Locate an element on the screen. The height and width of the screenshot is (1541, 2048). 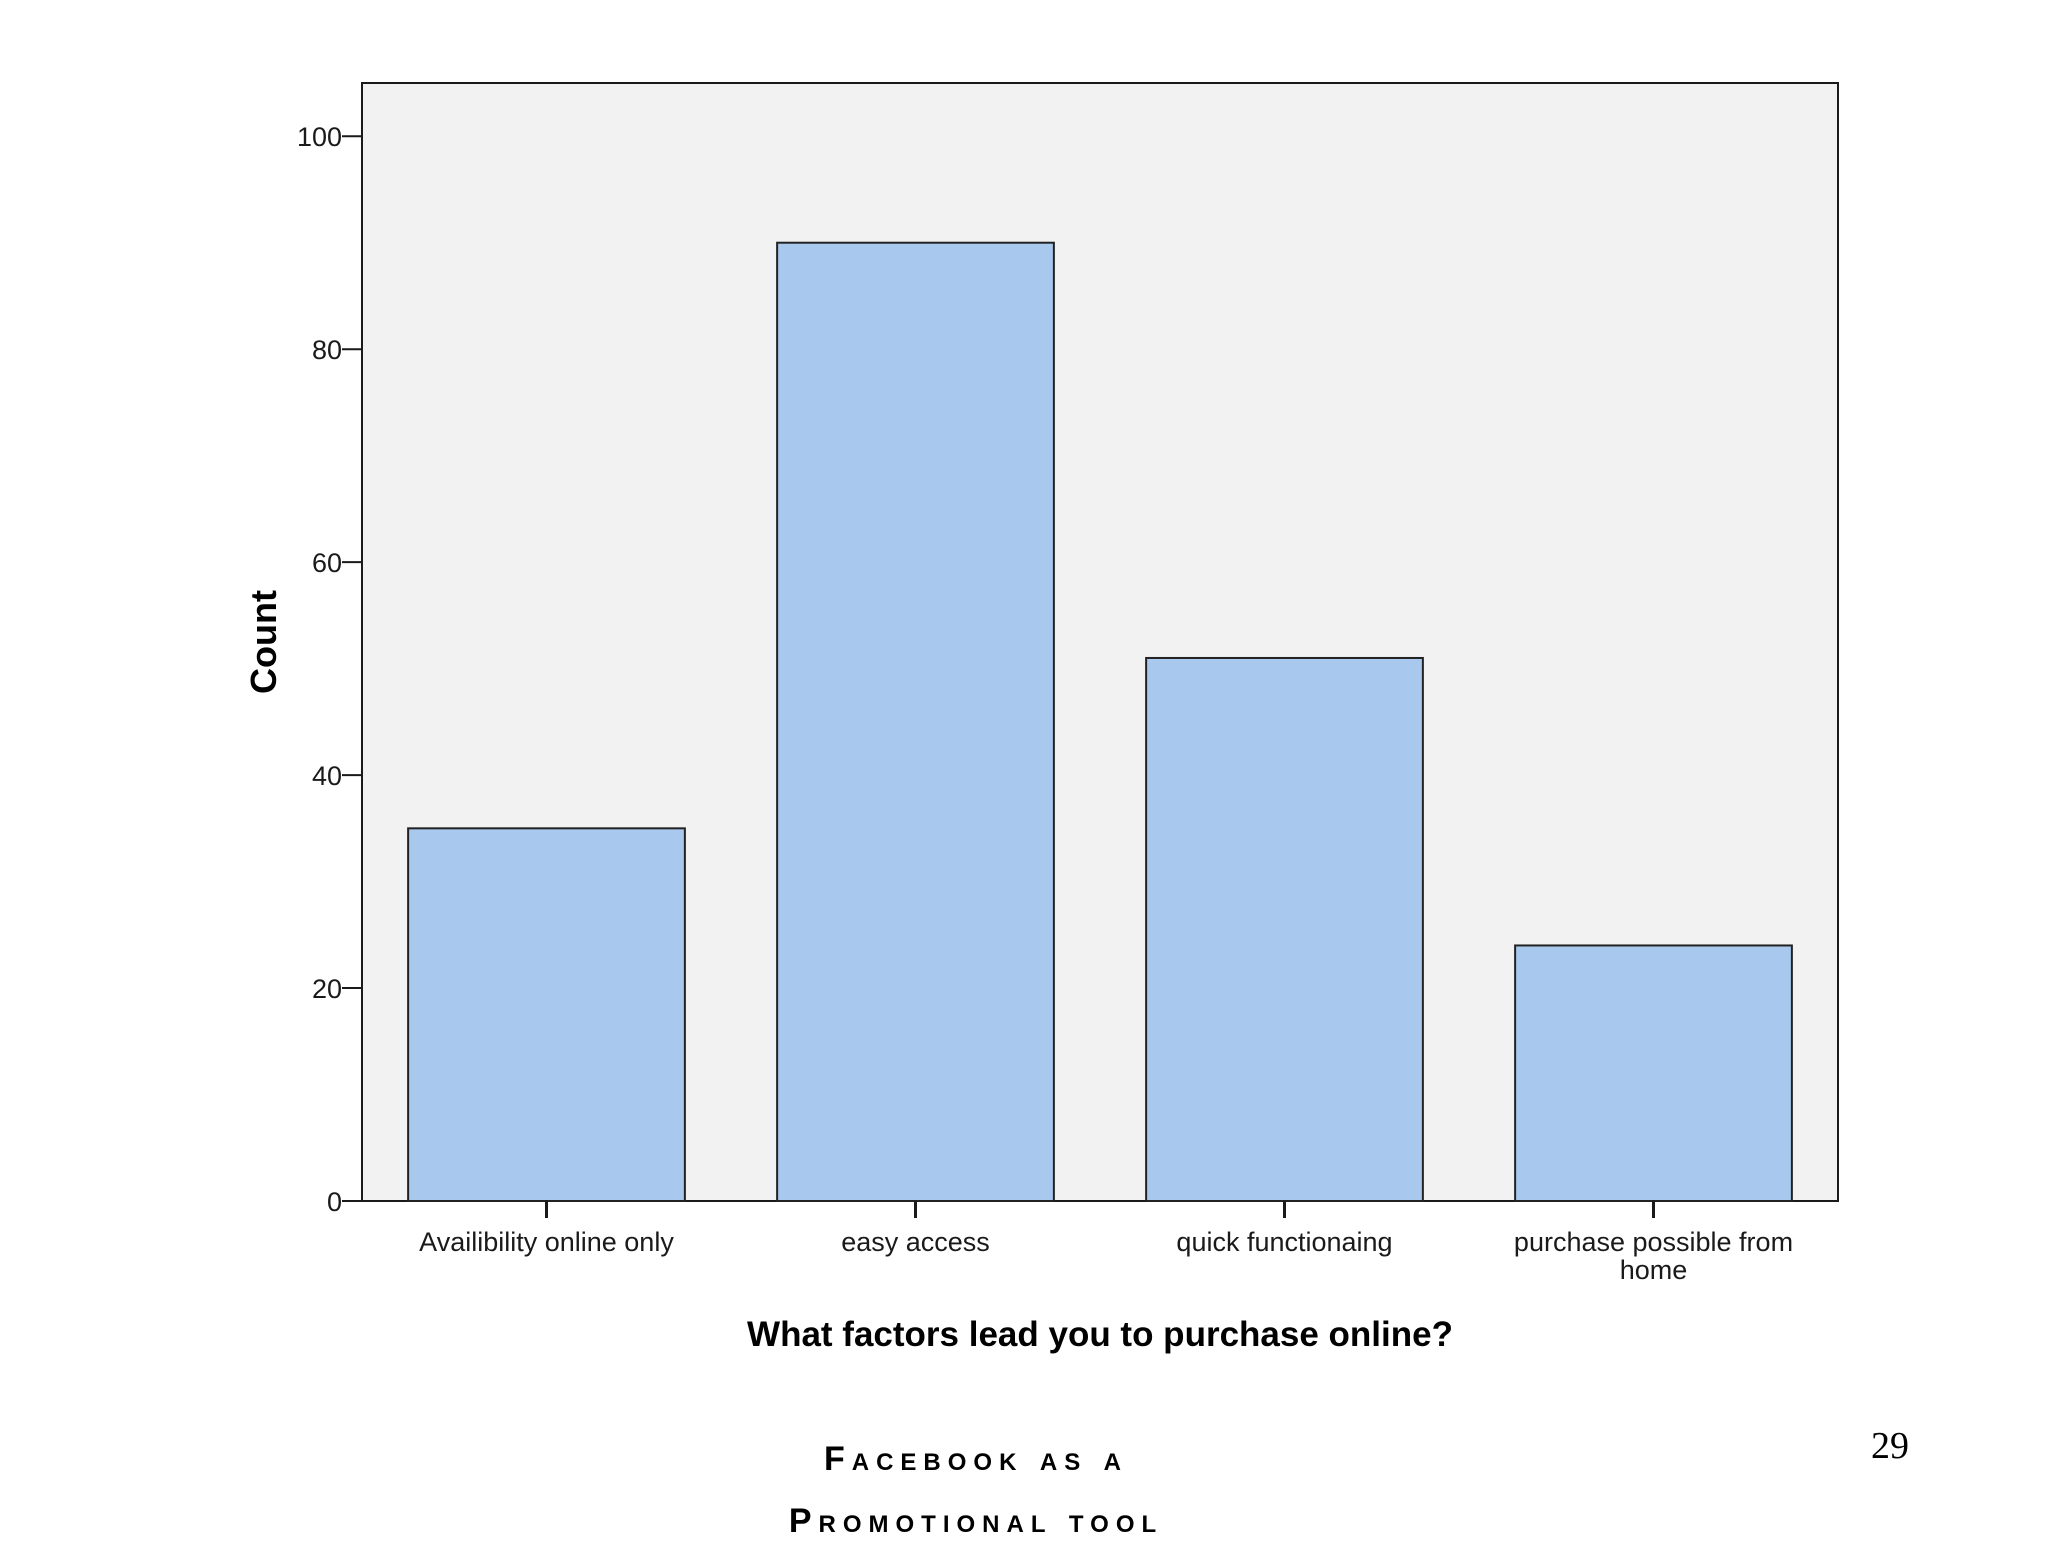
x-tick-label-0: Availibility online only is located at coordinates (546, 1242).